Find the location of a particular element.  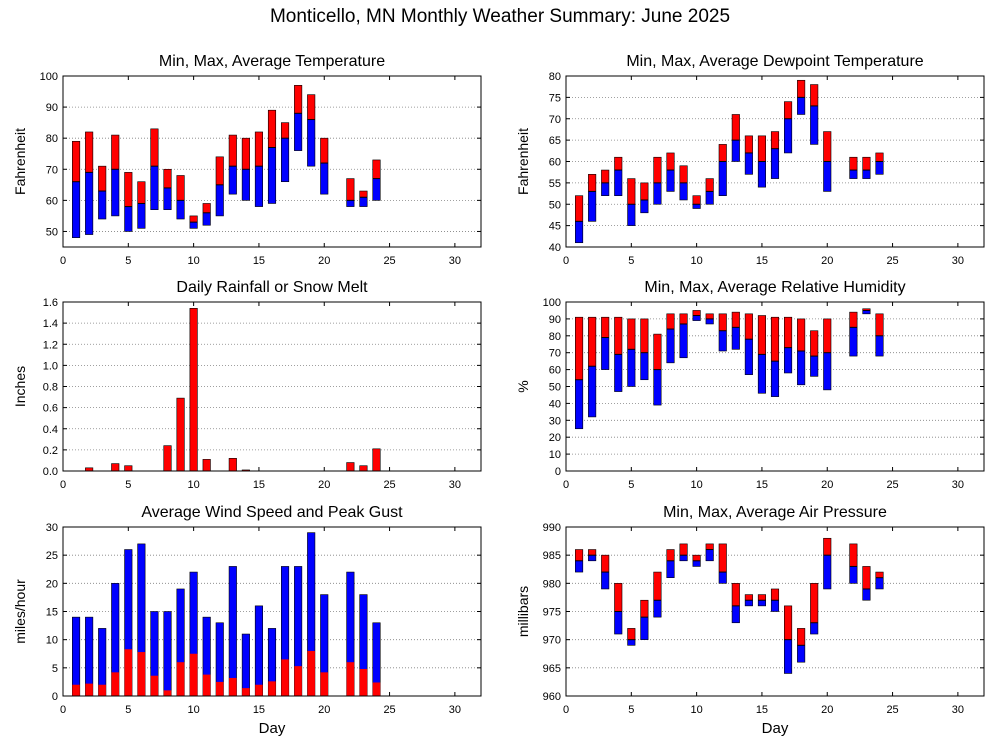

y-tick-label: 100 is located at coordinates (552, 303).